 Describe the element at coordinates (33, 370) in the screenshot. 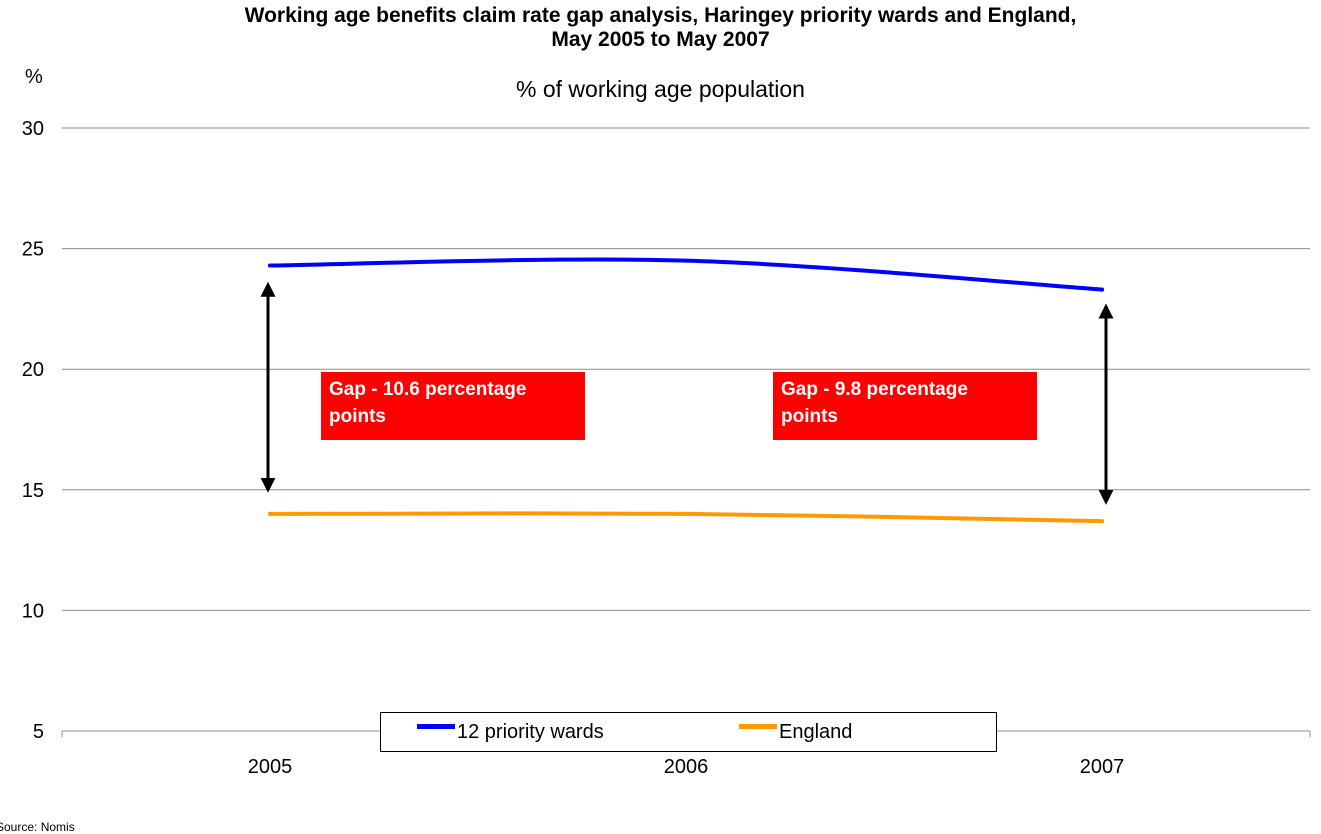

I see `y-tick-label-20: 20` at that location.